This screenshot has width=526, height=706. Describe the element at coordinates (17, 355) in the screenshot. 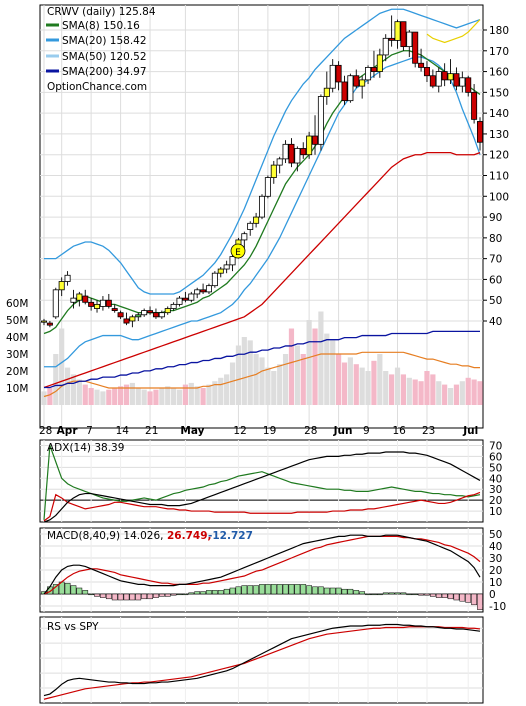

I see `volume-tick-label: 30M` at that location.